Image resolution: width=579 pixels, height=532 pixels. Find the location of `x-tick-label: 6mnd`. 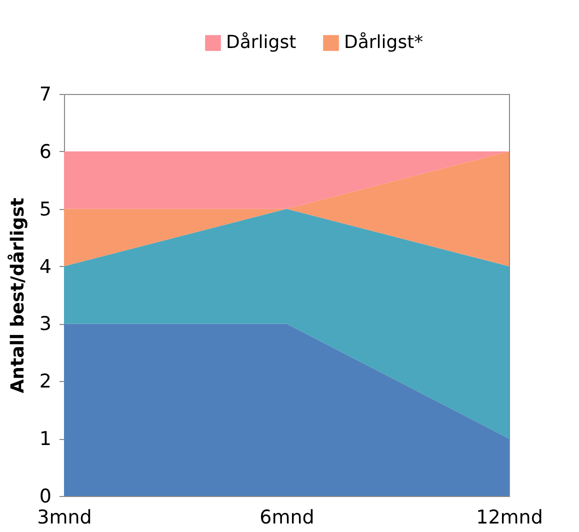

x-tick-label: 6mnd is located at coordinates (287, 517).